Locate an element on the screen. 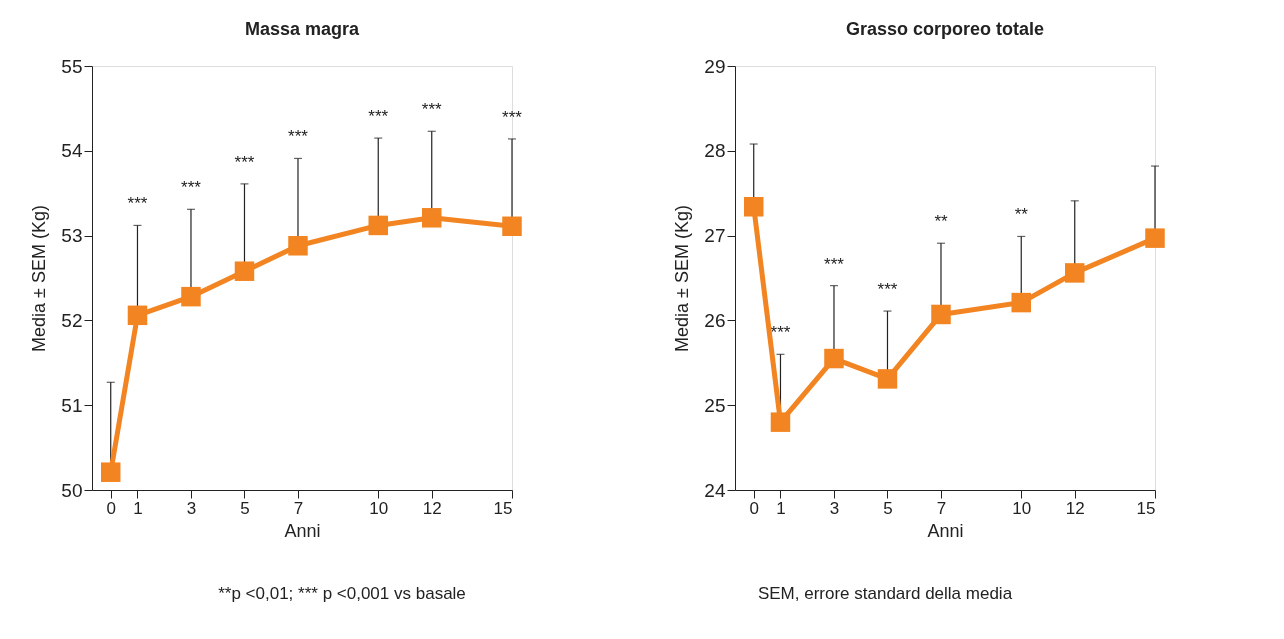 This screenshot has width=1284, height=639. y-tick-label: 29 is located at coordinates (715, 66).